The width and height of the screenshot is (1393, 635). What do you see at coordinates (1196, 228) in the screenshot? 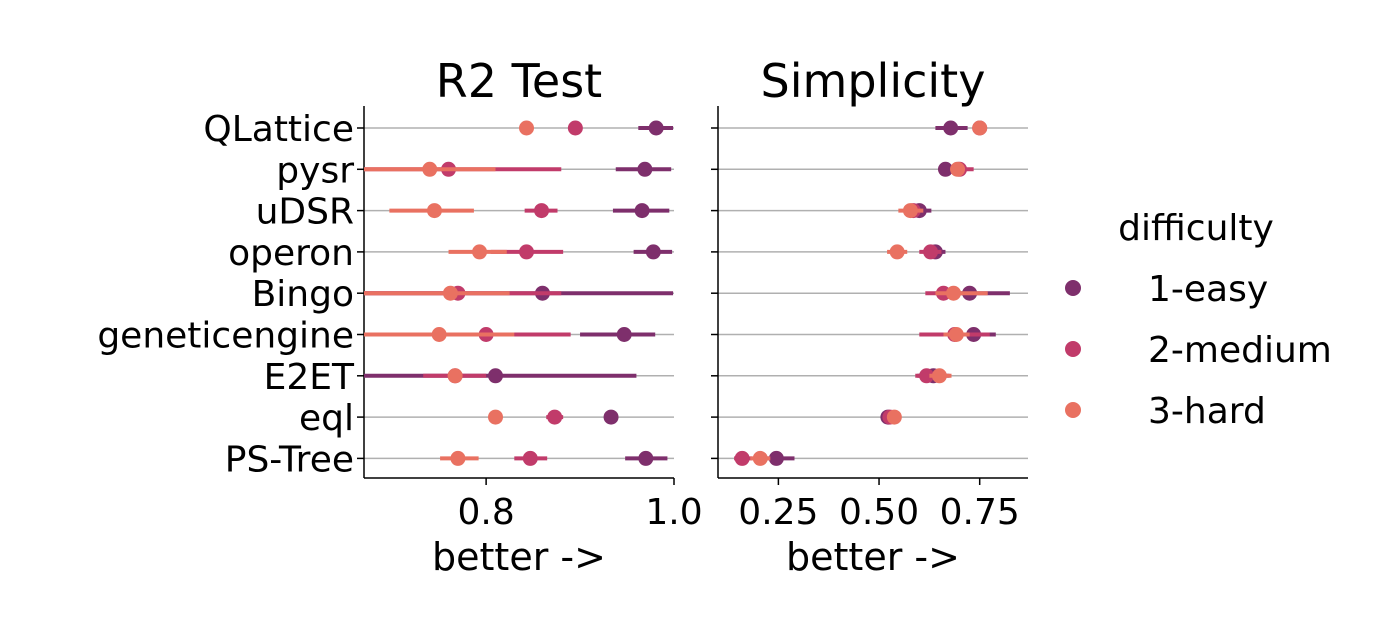
I see `legend-title: difficulty` at bounding box center [1196, 228].